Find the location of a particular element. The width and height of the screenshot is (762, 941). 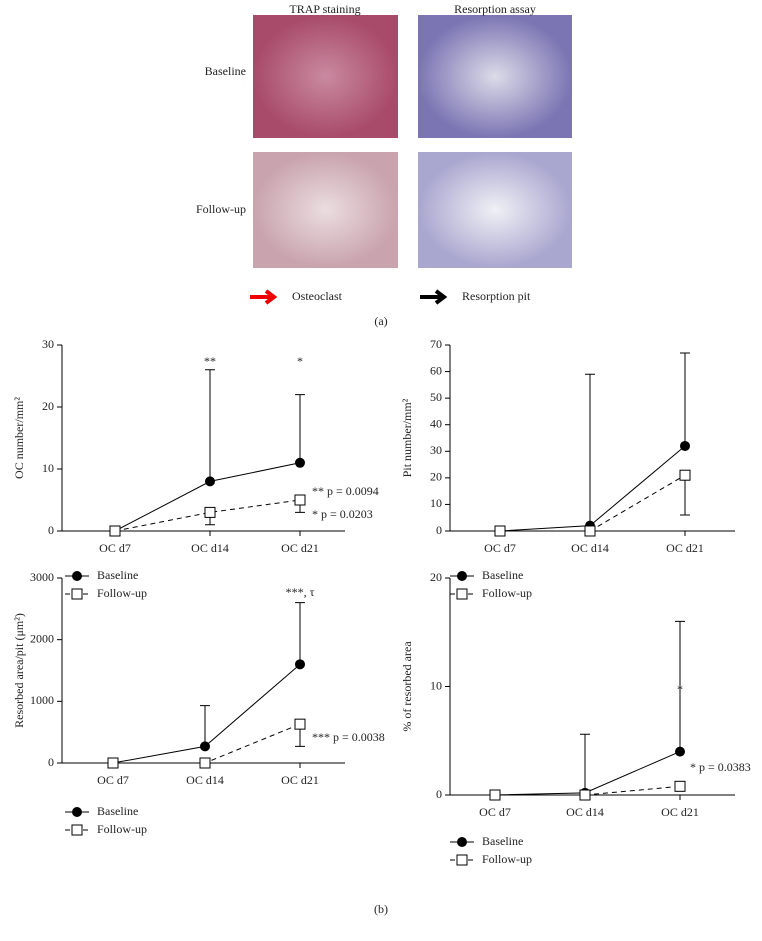

y-tick-label: 60 is located at coordinates (436, 370).